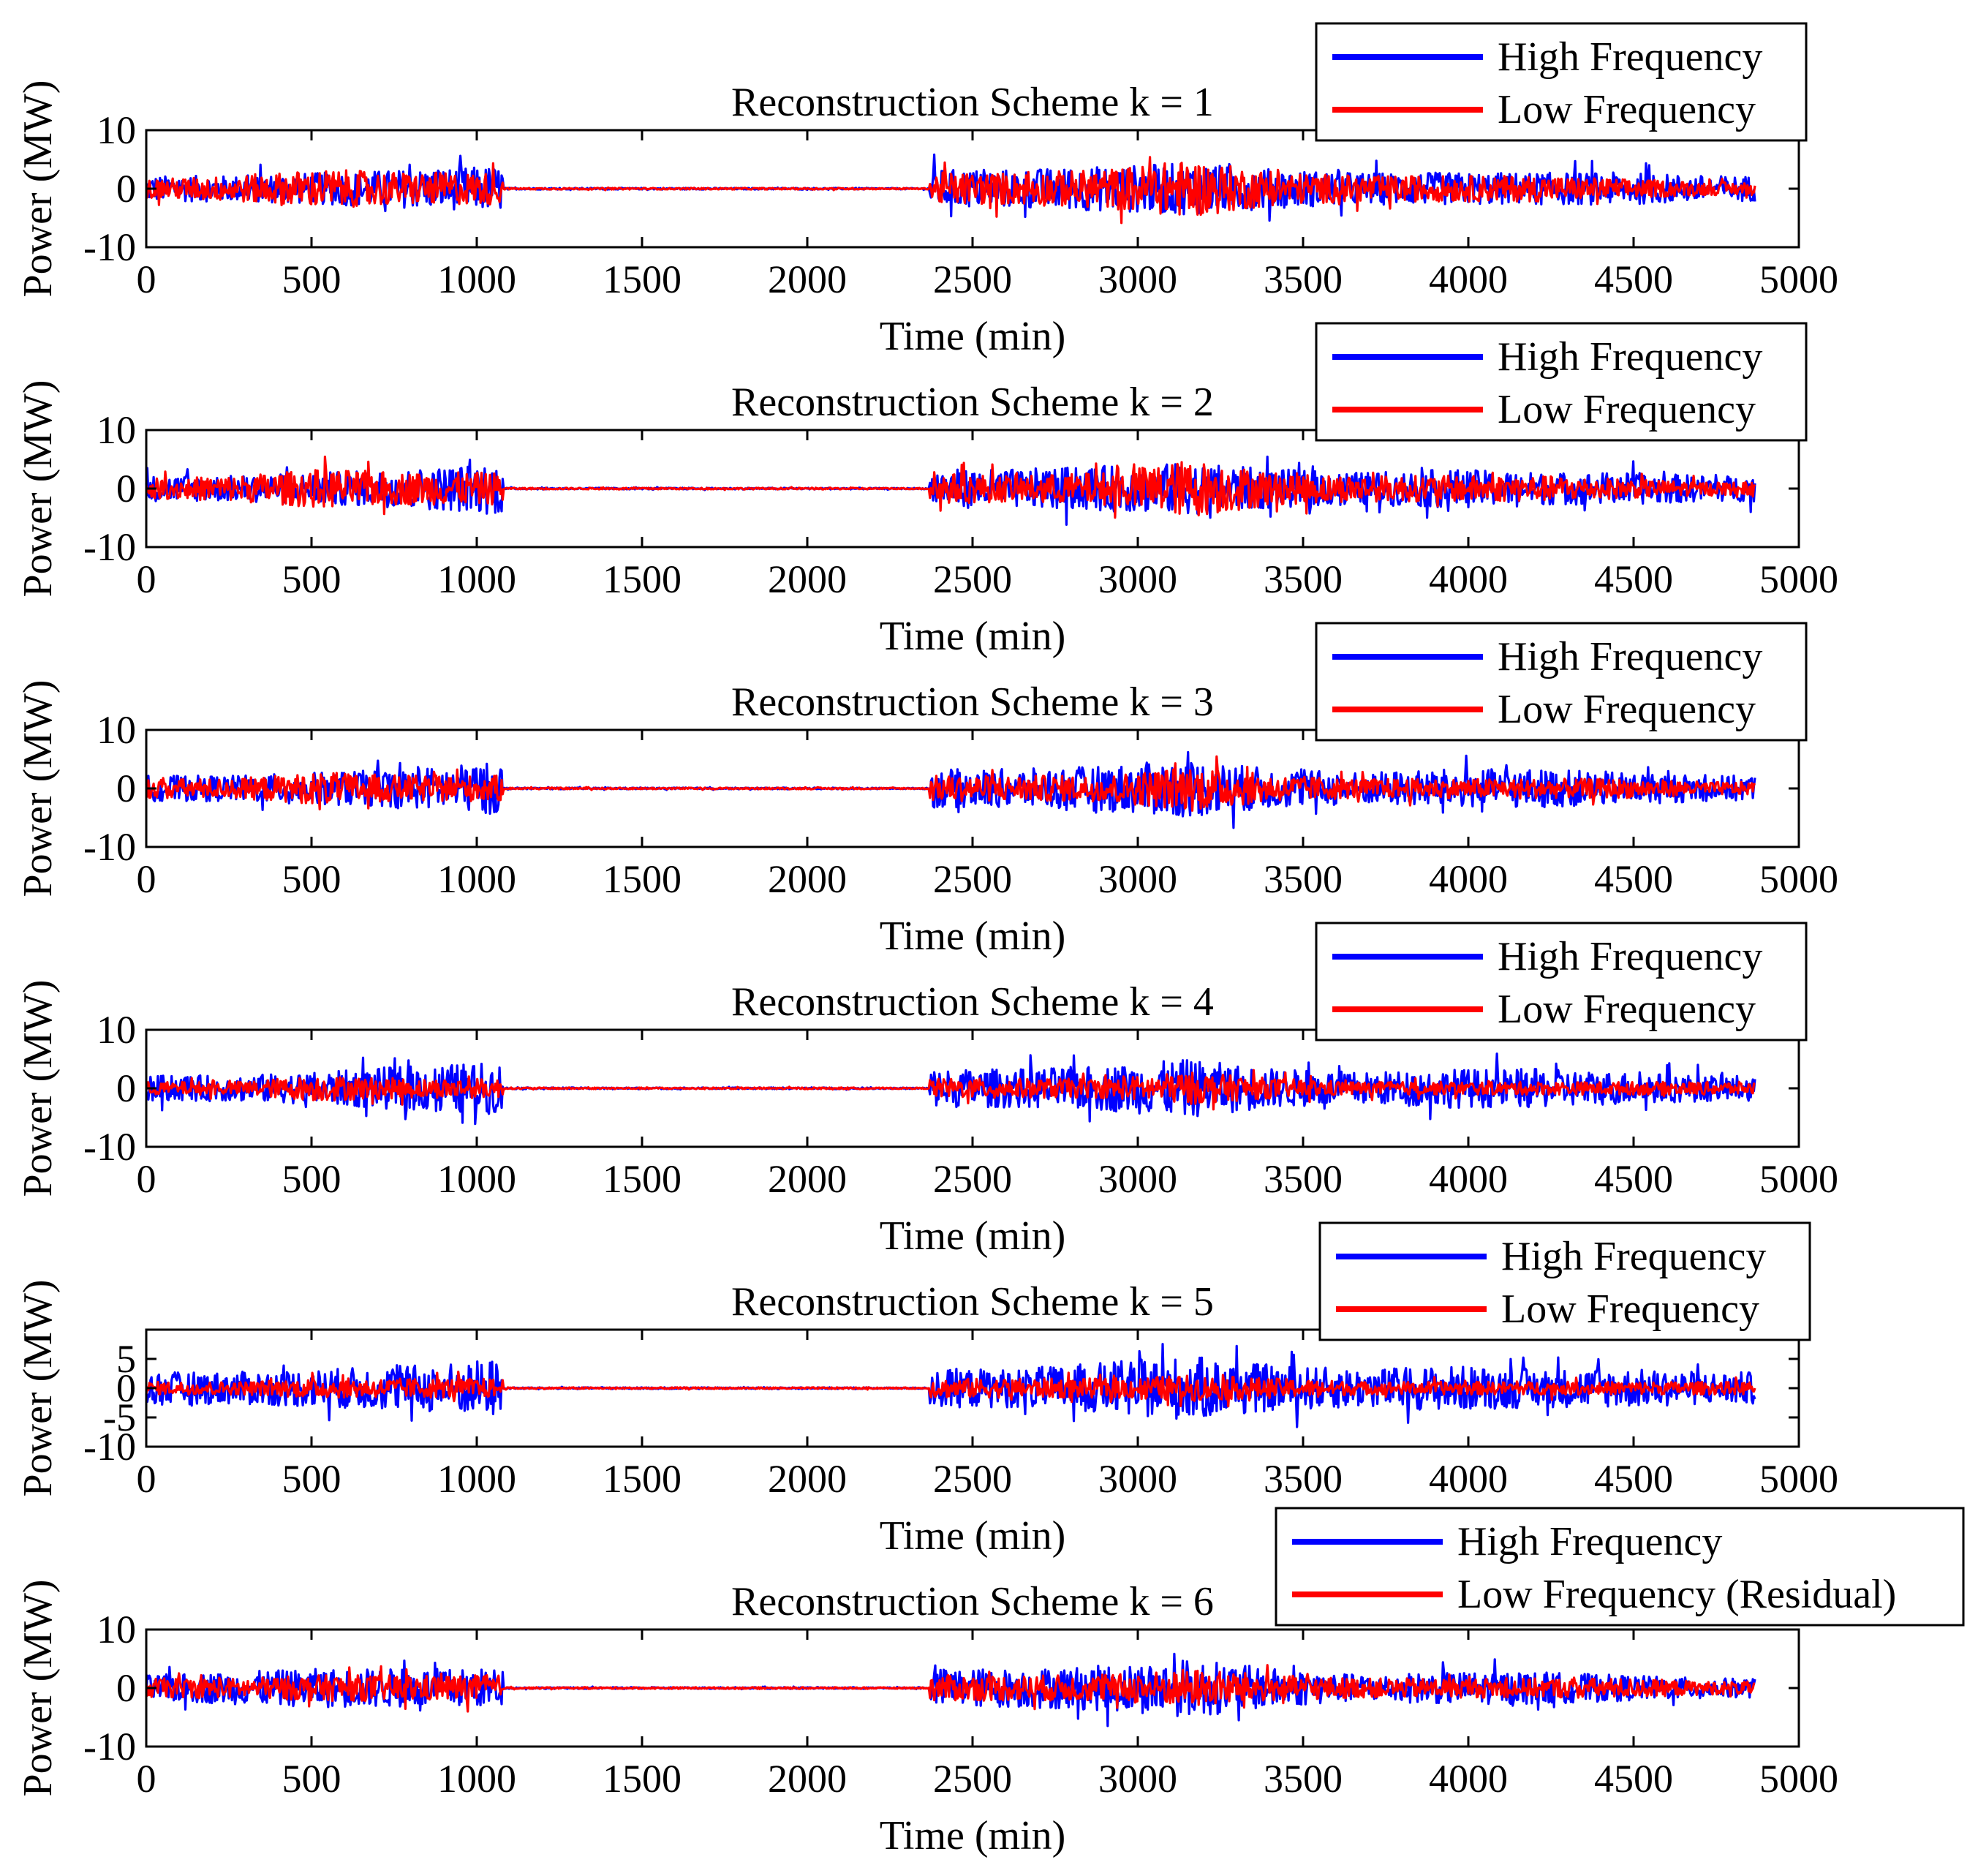 The height and width of the screenshot is (1876, 1978). Describe the element at coordinates (972, 1302) in the screenshot. I see `chart-title: Reconstruction Scheme k = 5` at that location.